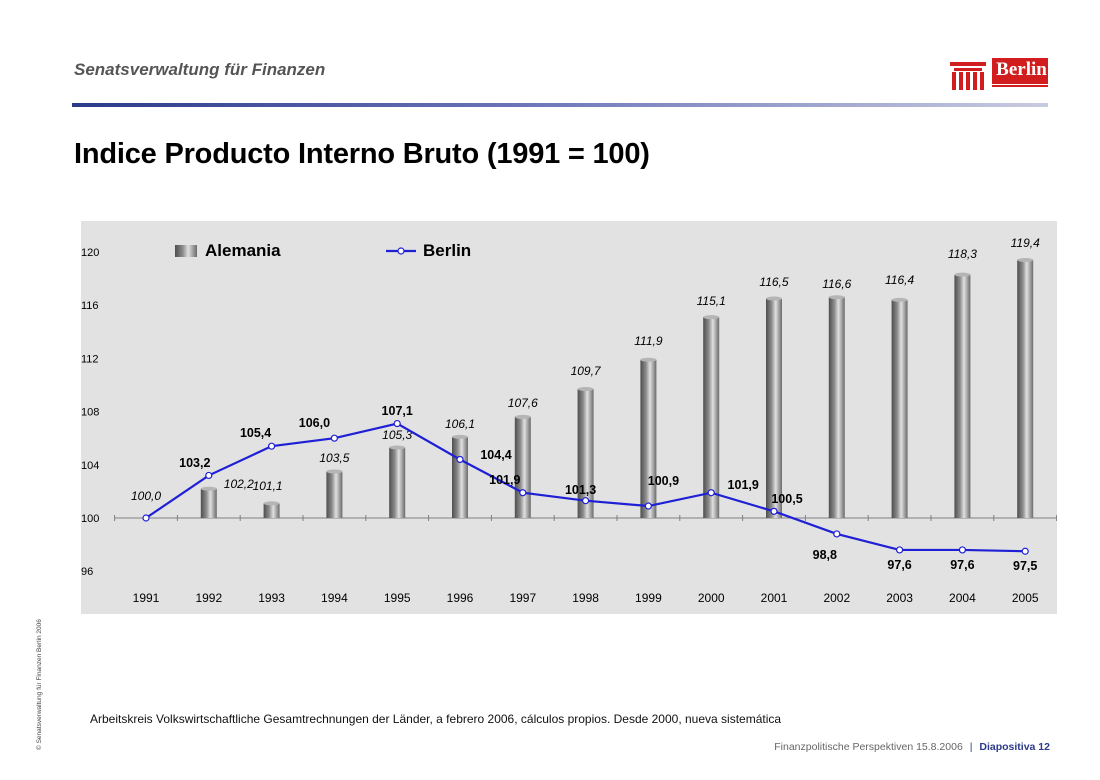 This screenshot has height=780, width=1100. What do you see at coordinates (825, 555) in the screenshot?
I see `line-value-label: 98,8` at bounding box center [825, 555].